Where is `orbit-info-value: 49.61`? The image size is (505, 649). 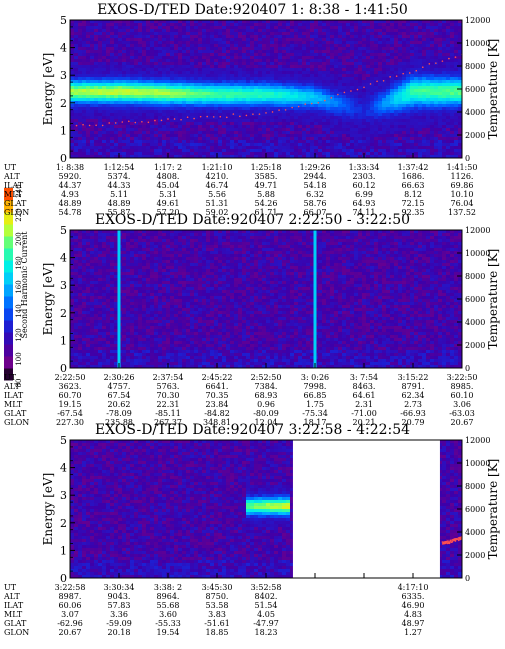 orbit-info-value: 49.61 is located at coordinates (168, 203).